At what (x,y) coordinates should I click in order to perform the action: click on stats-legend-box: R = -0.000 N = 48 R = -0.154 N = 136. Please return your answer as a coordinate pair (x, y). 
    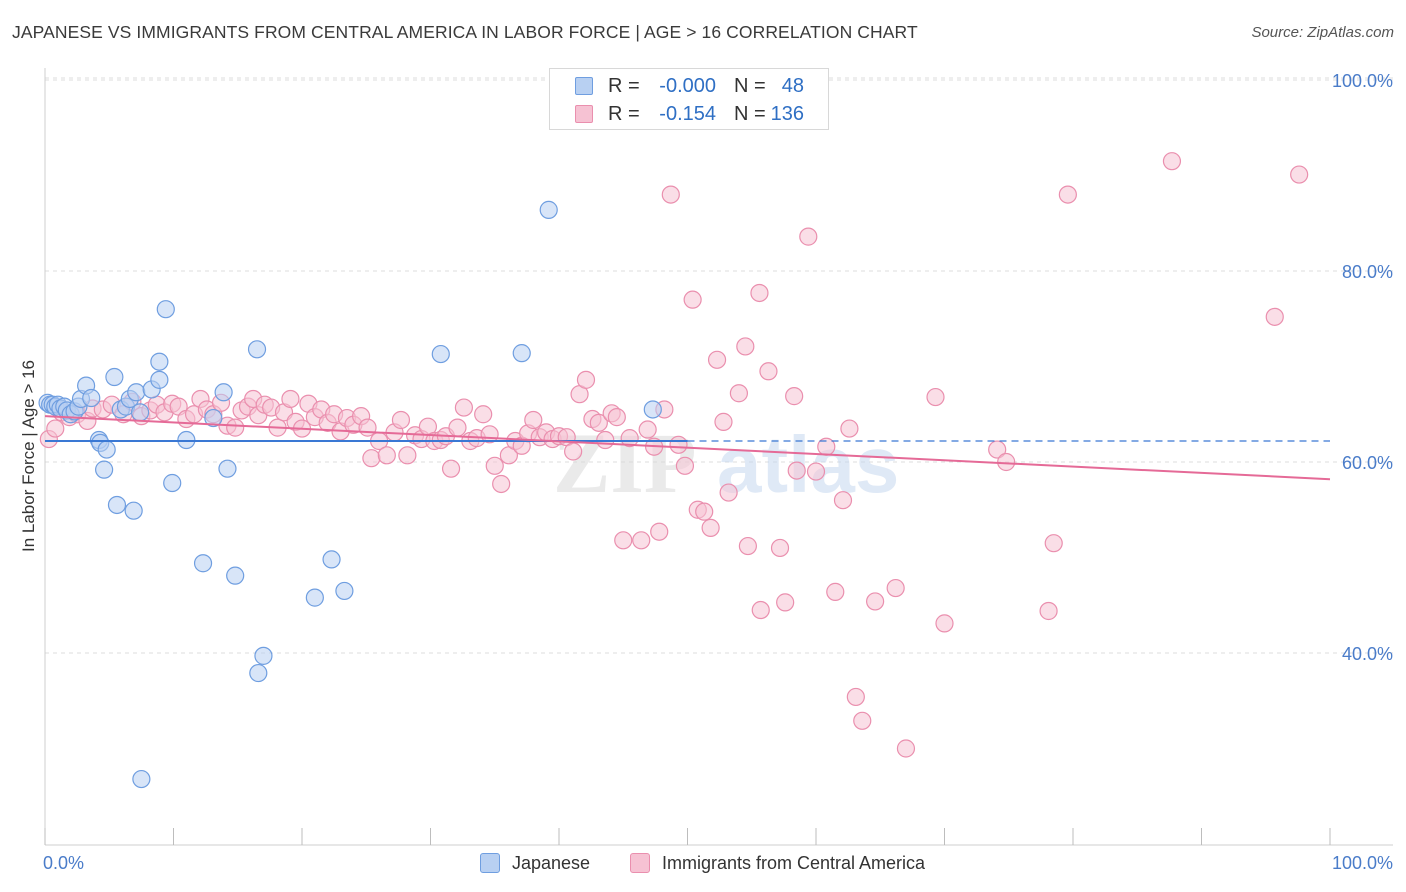
    Looking at the image, I should click on (689, 99).